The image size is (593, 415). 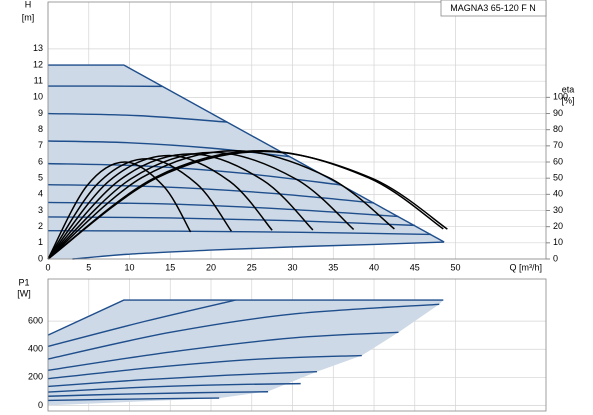 I want to click on x-tick-label: 5, so click(x=88, y=267).